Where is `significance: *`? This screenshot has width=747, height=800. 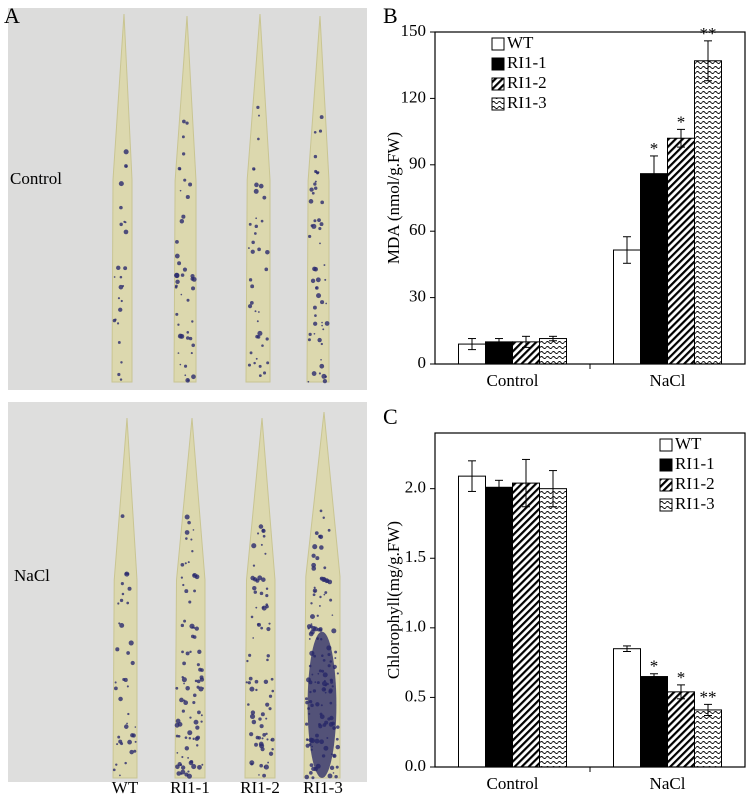
significance: * is located at coordinates (654, 666).